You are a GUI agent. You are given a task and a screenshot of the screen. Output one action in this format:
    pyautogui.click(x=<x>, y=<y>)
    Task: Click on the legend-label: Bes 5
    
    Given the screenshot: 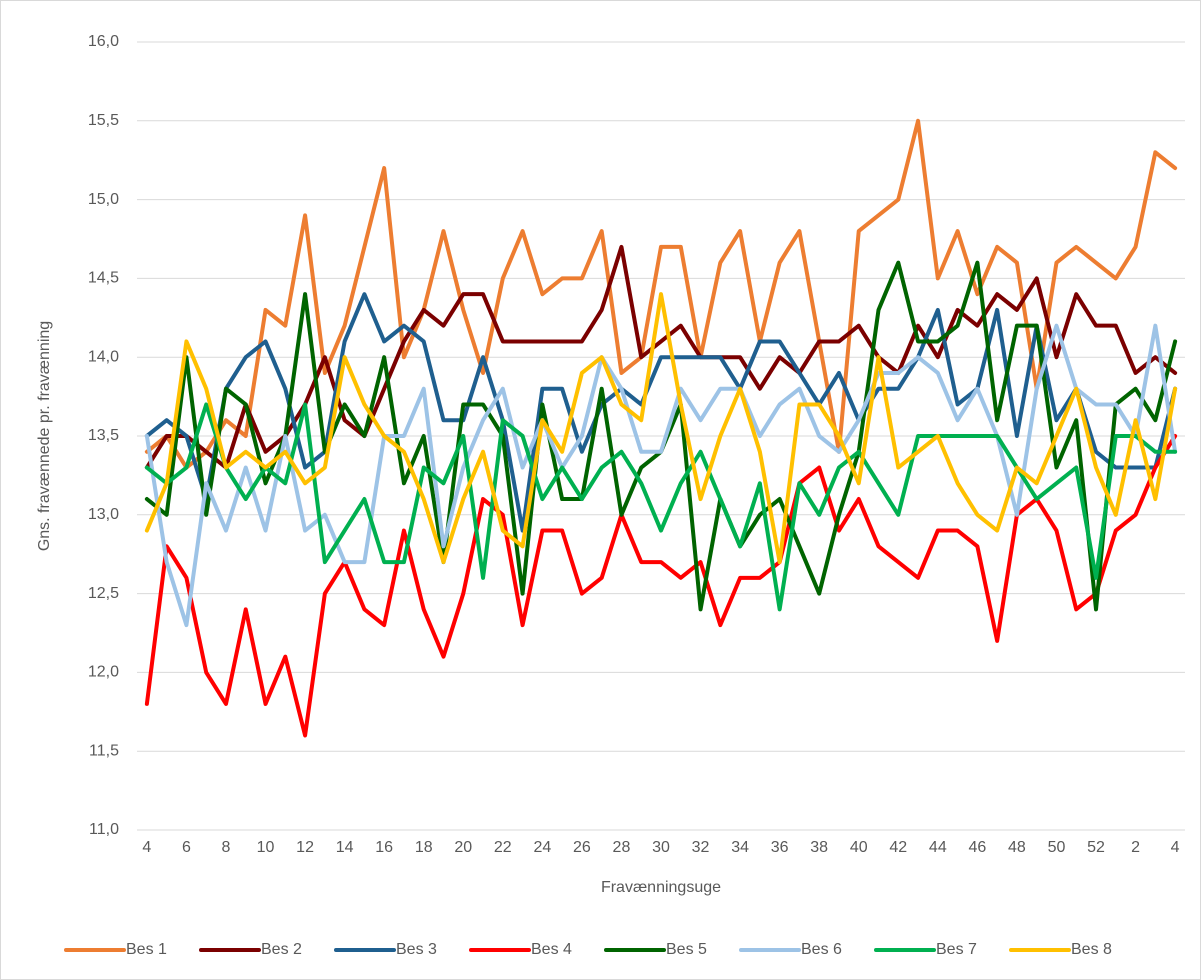 What is the action you would take?
    pyautogui.click(x=686, y=949)
    